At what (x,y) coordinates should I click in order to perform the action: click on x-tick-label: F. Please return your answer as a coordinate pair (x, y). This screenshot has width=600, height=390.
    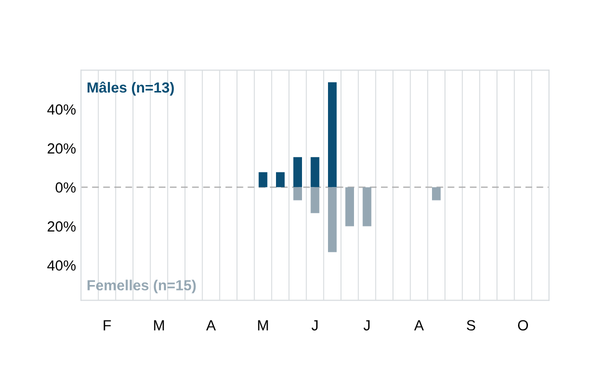
    Looking at the image, I should click on (107, 325).